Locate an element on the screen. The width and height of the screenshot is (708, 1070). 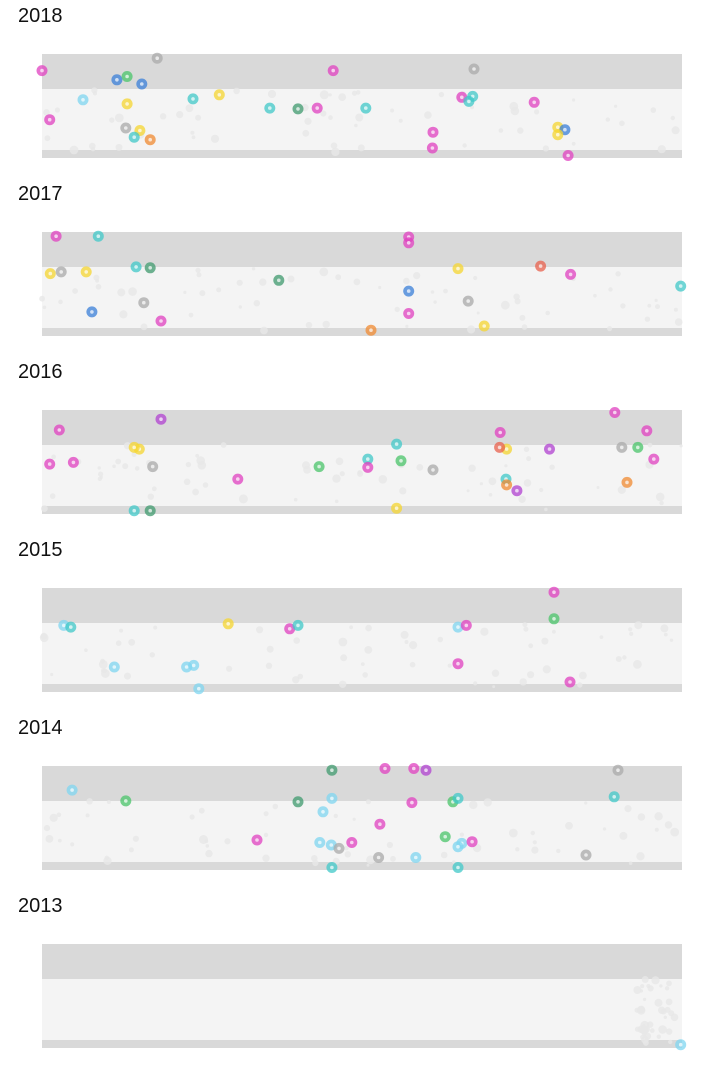
bottom-band is located at coordinates (362, 154).